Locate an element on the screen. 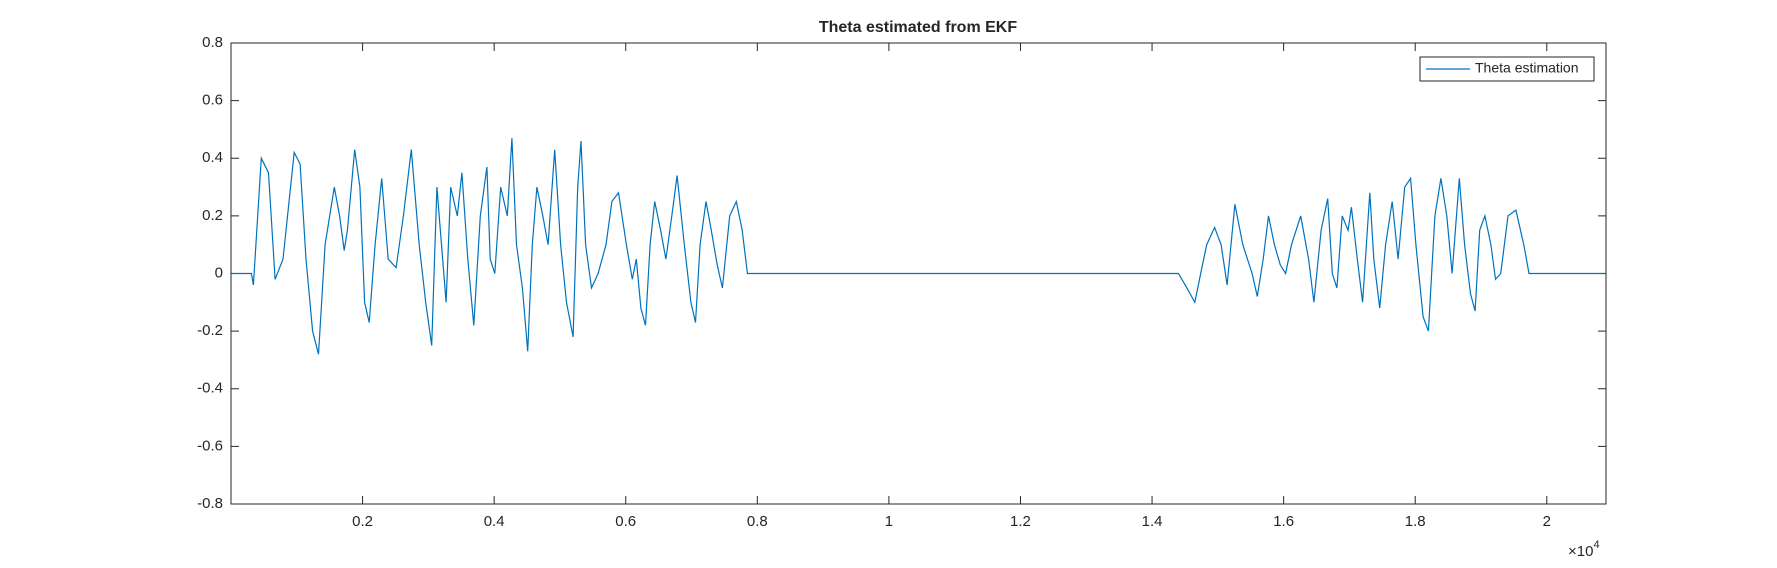  x-tick-label: 1.2 is located at coordinates (1020, 521).